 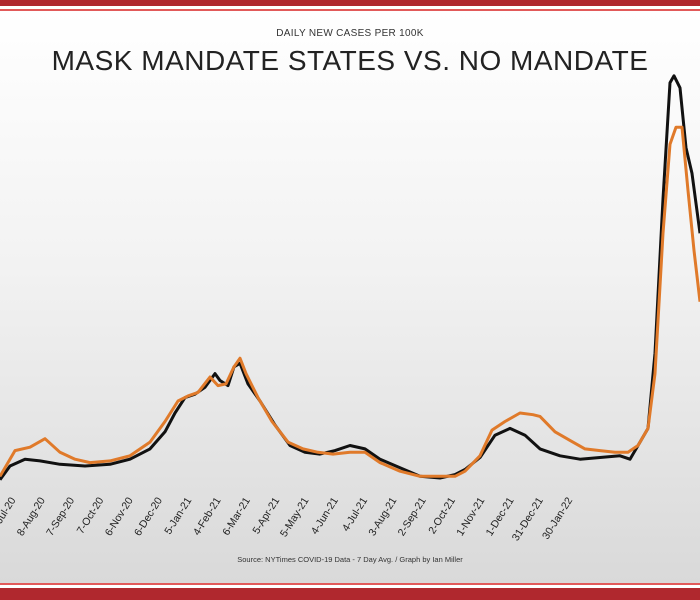 I want to click on x-tick-label: 1-Nov-21, so click(x=470, y=516).